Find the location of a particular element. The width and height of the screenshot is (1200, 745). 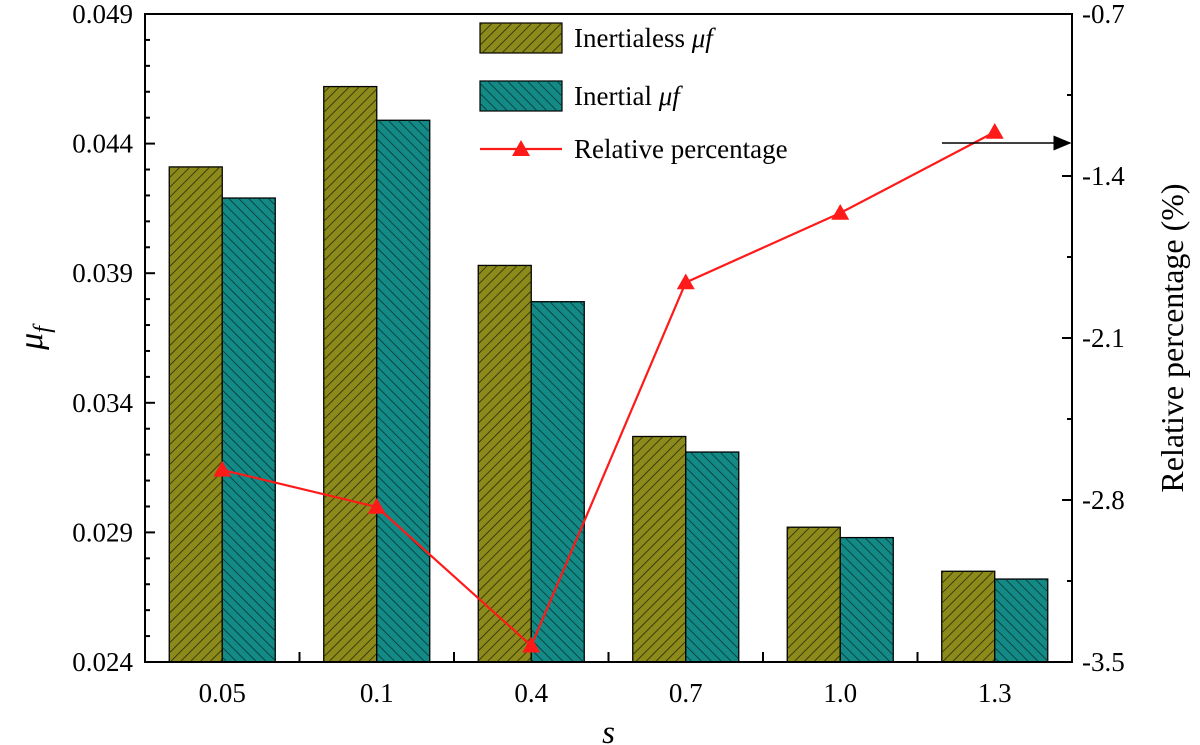

y-tick-label-left: 0.034 is located at coordinates (102, 403).